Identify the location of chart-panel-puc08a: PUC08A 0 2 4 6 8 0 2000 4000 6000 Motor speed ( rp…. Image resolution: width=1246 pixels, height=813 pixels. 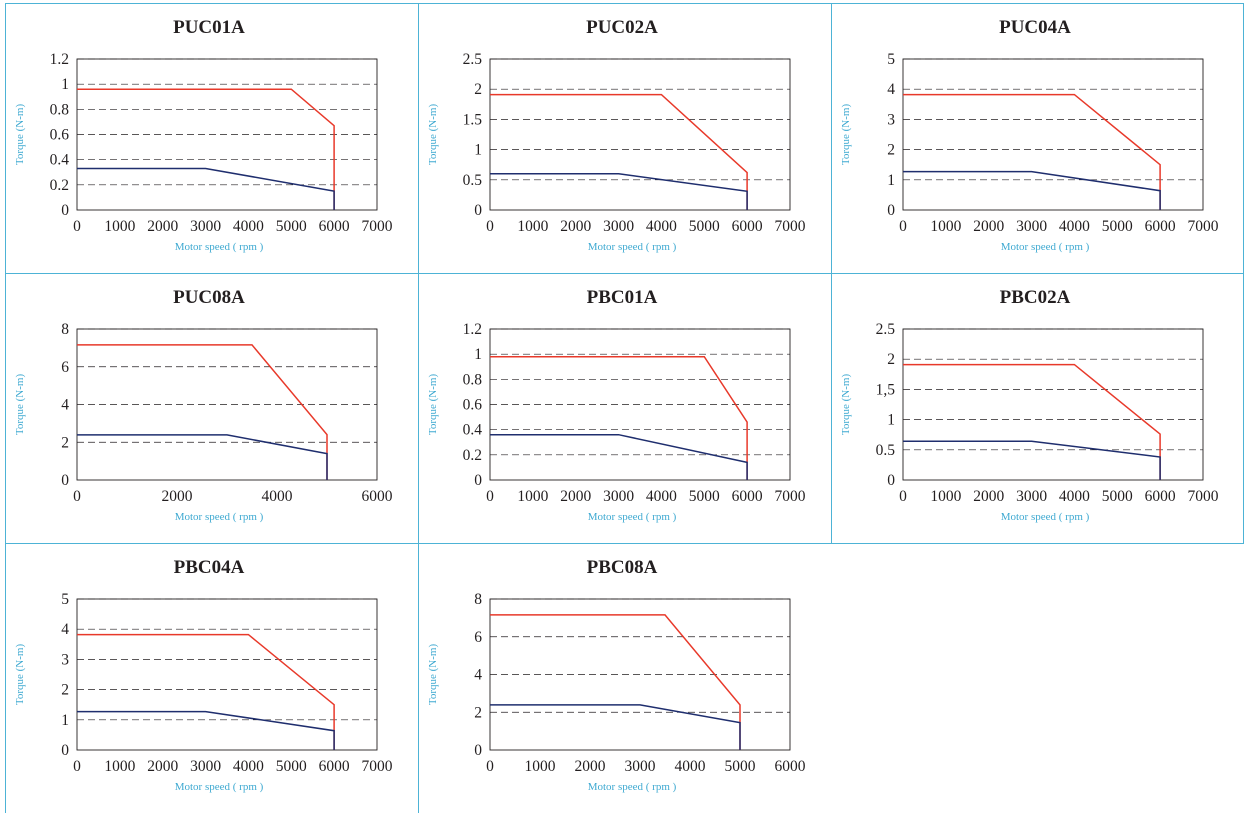
(211, 408).